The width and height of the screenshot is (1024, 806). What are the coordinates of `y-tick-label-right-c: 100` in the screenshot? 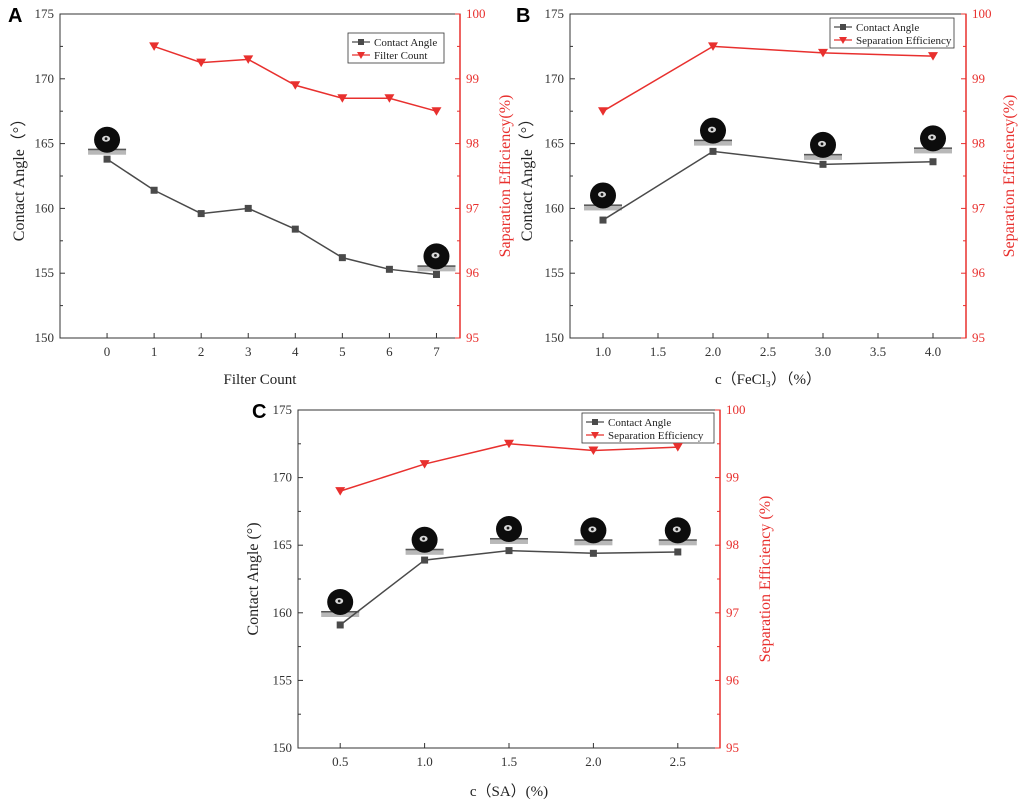 It's located at (736, 409).